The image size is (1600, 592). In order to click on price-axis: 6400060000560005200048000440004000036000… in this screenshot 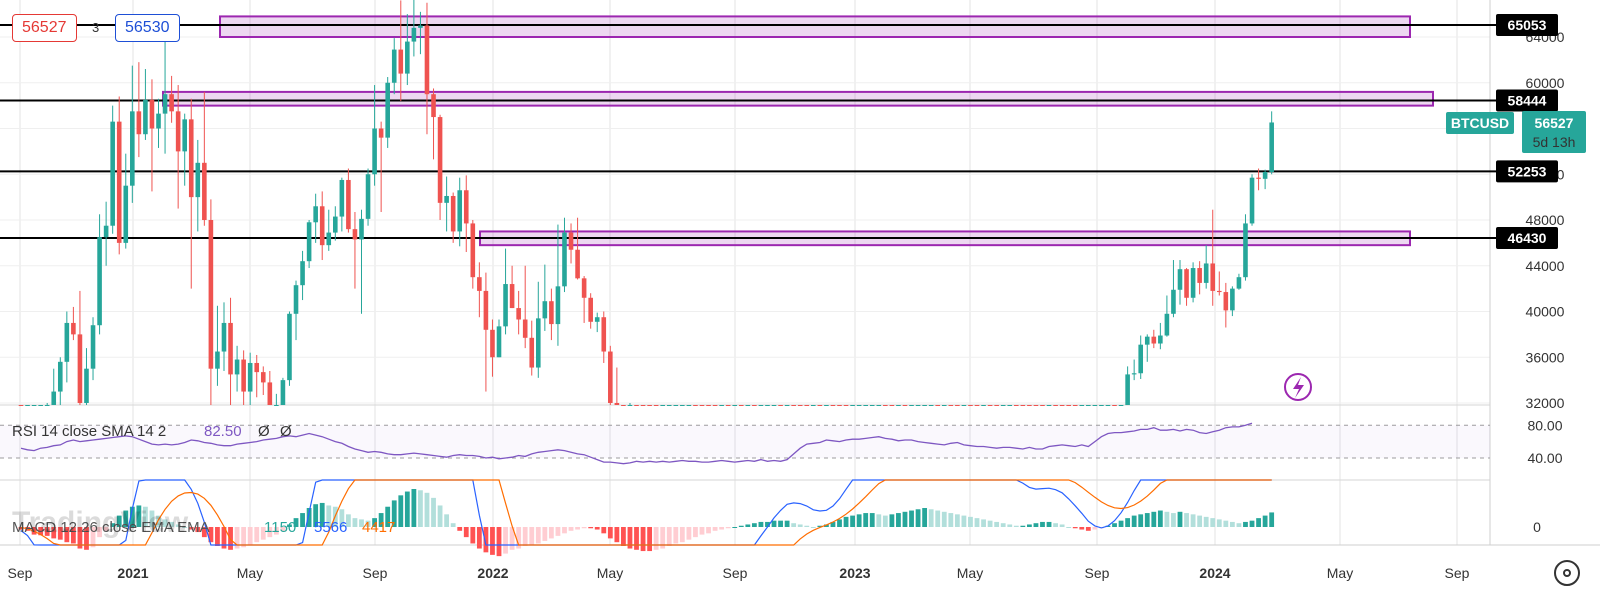, I will do `click(1516, 274)`.